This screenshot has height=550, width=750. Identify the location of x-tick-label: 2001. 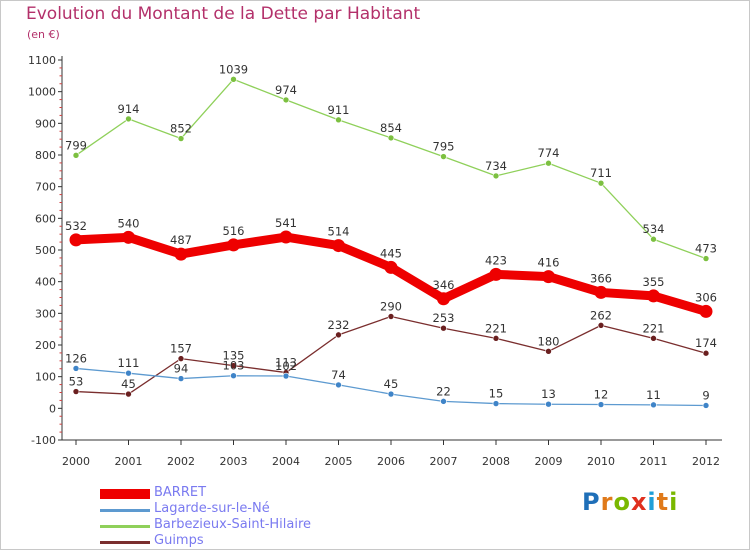
(129, 461).